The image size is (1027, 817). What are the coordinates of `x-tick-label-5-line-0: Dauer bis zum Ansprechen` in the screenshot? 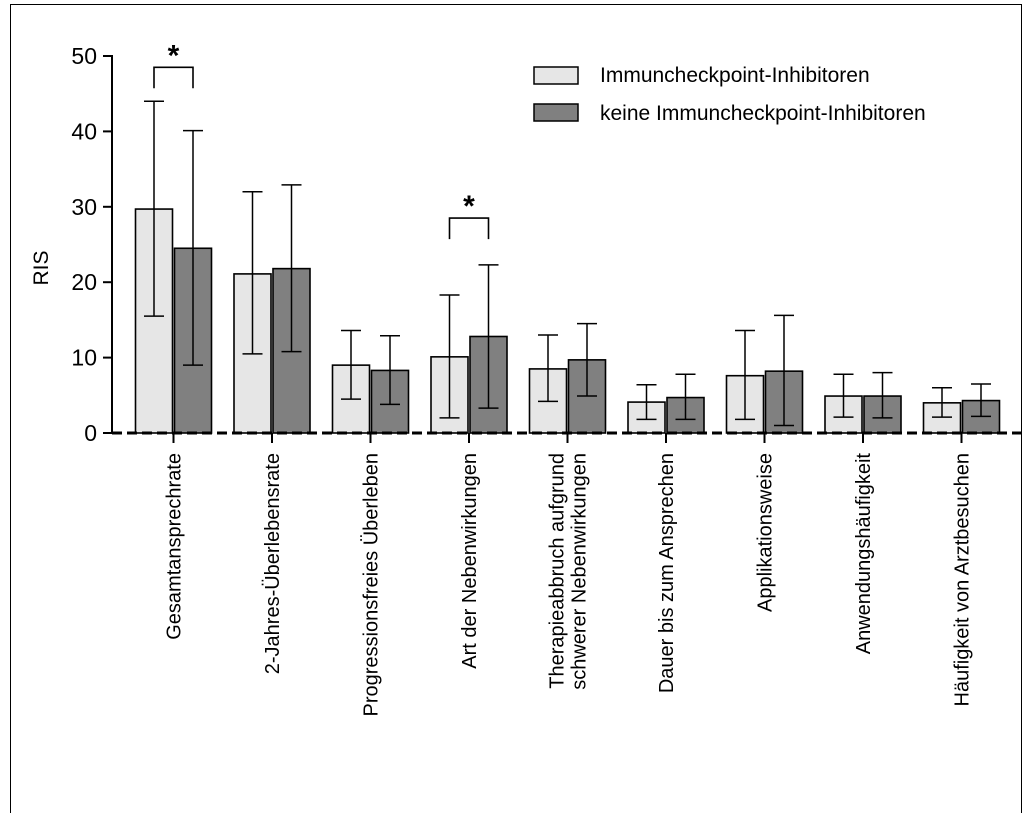 It's located at (667, 573).